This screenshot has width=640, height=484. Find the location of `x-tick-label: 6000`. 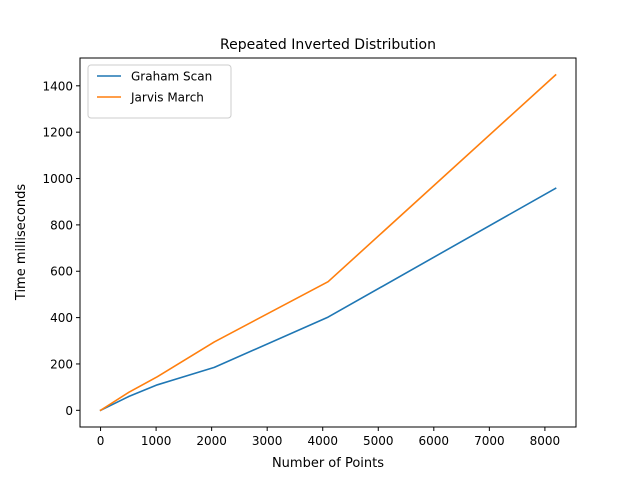

x-tick-label: 6000 is located at coordinates (434, 441).